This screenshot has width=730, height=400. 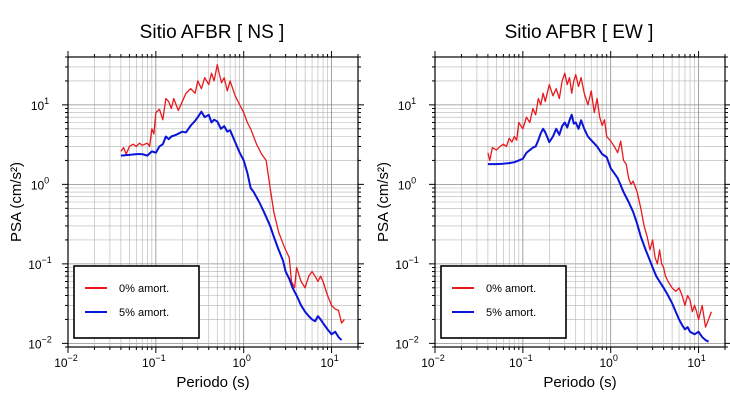 What do you see at coordinates (212, 32) in the screenshot?
I see `chart-title: Sitio AFBR [ NS ]` at bounding box center [212, 32].